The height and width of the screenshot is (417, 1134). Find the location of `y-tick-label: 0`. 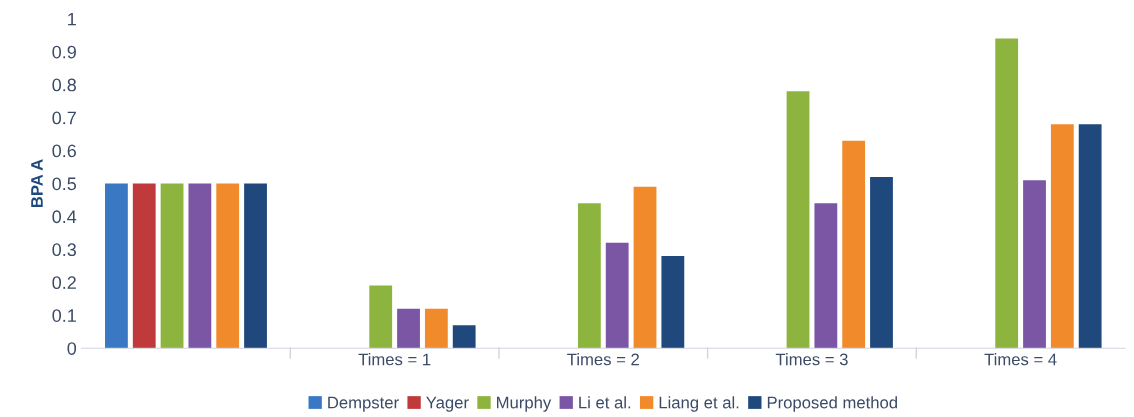

y-tick-label: 0 is located at coordinates (72, 348).